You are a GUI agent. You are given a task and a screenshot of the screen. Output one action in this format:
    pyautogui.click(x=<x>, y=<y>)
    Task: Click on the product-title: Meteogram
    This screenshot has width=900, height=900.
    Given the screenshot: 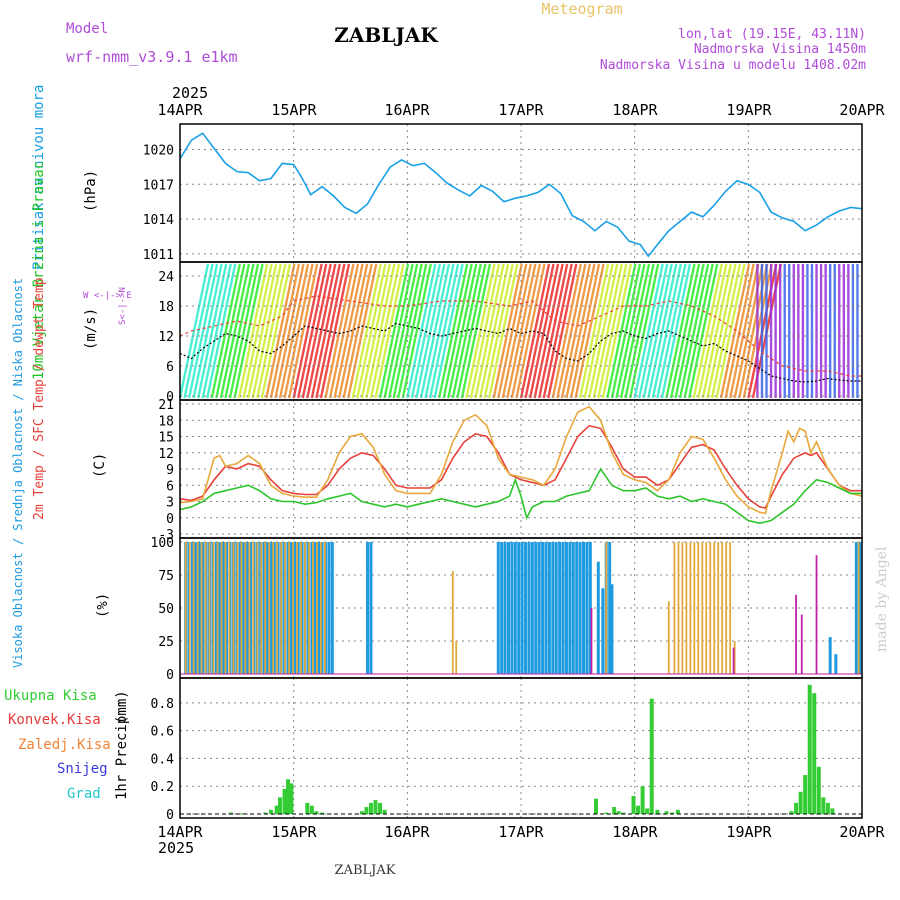 What is the action you would take?
    pyautogui.click(x=581, y=9)
    